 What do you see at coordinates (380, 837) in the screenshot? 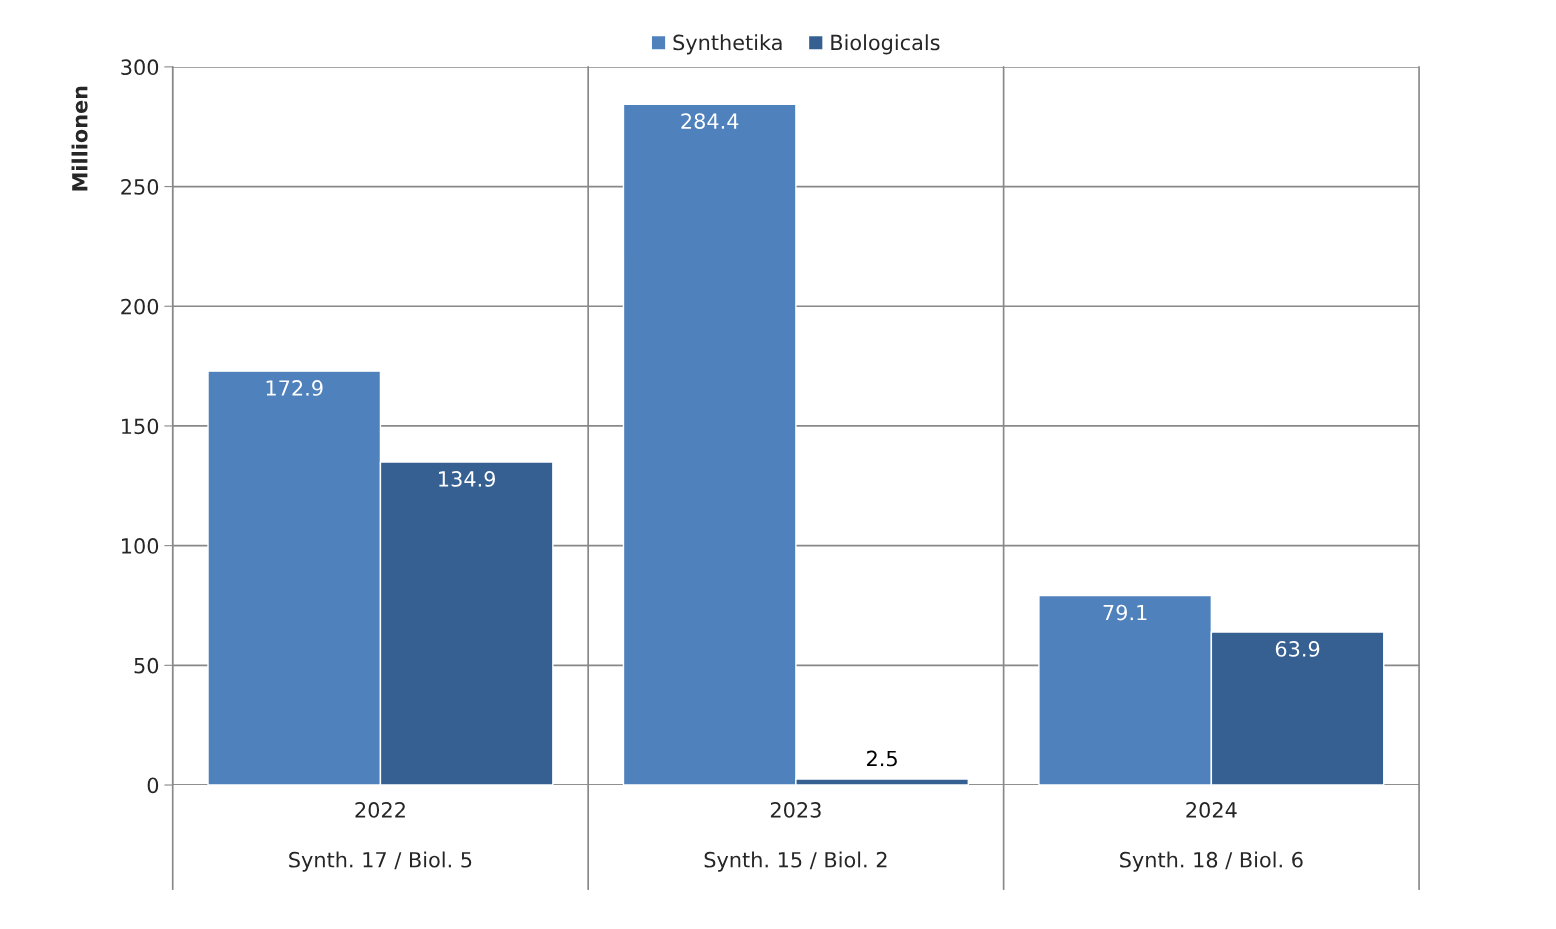
I see `category-label: 2022 Synth. 17 / Biol. 5` at bounding box center [380, 837].